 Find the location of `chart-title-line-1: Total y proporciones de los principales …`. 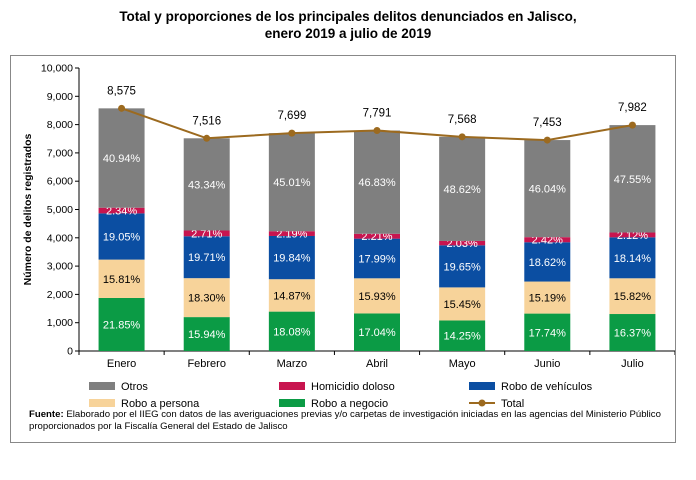

chart-title-line-1: Total y proporciones de los principales … is located at coordinates (348, 16).